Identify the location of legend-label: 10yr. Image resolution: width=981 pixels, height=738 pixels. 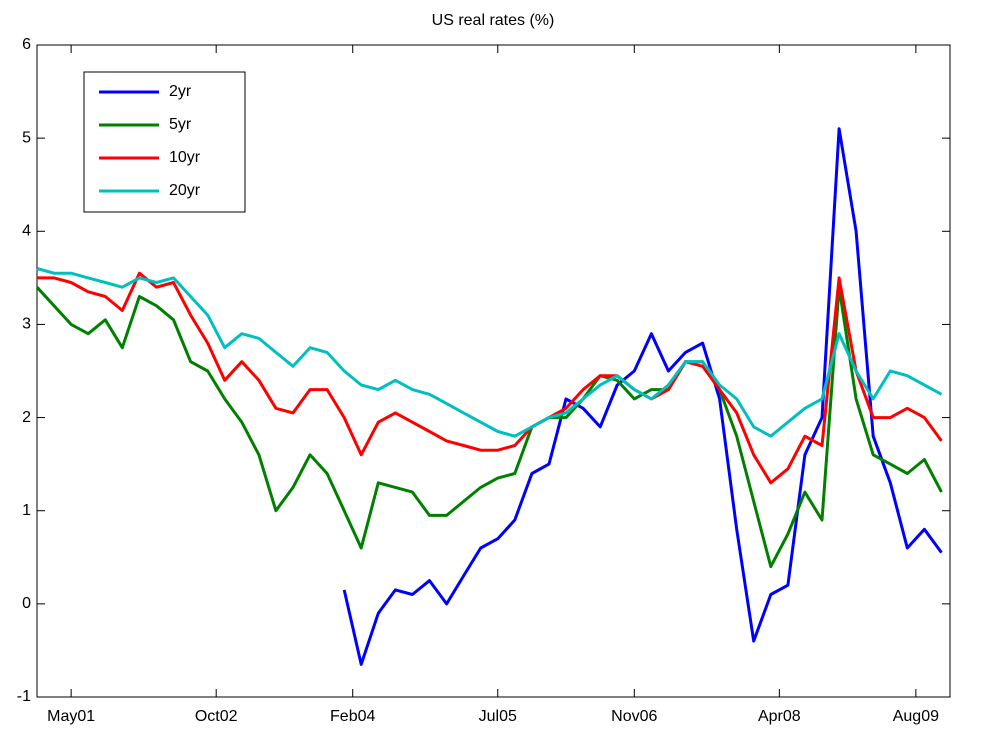
(185, 157).